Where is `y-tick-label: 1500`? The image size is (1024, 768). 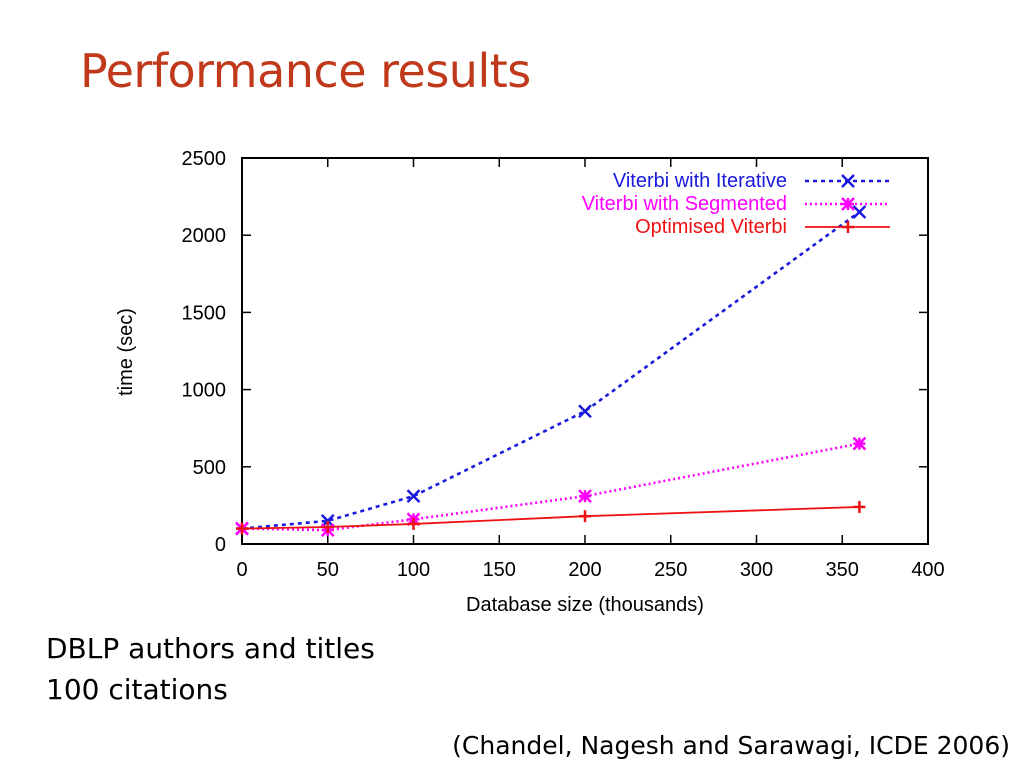
y-tick-label: 1500 is located at coordinates (204, 313).